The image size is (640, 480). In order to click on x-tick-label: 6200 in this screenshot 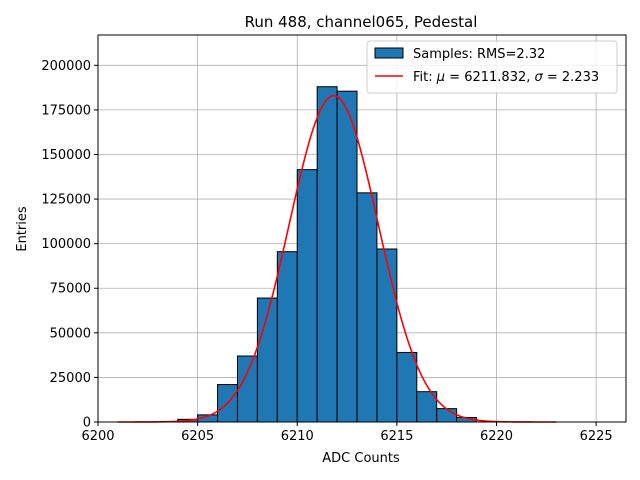, I will do `click(97, 436)`.